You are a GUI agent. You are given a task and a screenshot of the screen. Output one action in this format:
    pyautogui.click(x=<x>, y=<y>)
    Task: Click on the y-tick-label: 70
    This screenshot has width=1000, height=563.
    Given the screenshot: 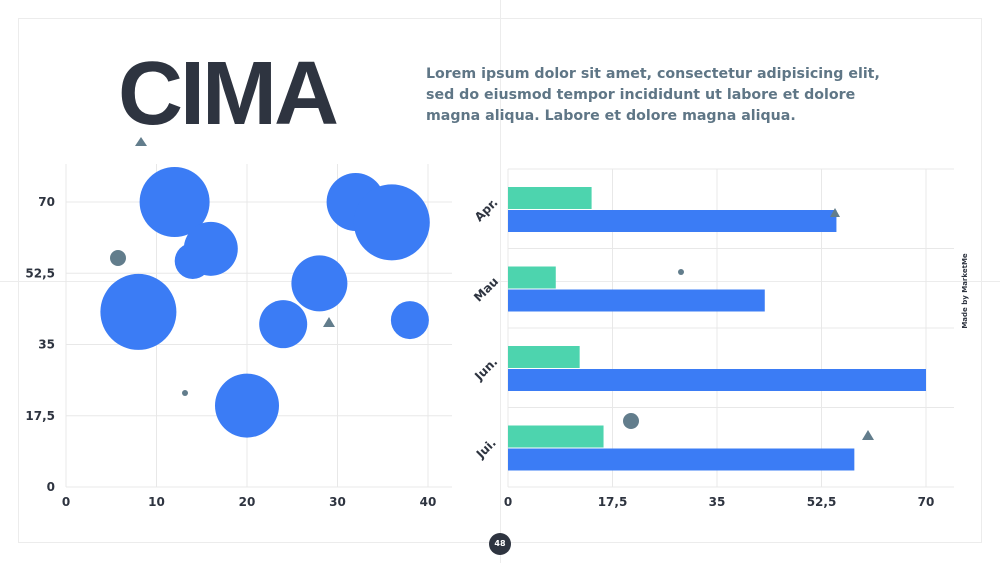 What is the action you would take?
    pyautogui.click(x=46, y=202)
    